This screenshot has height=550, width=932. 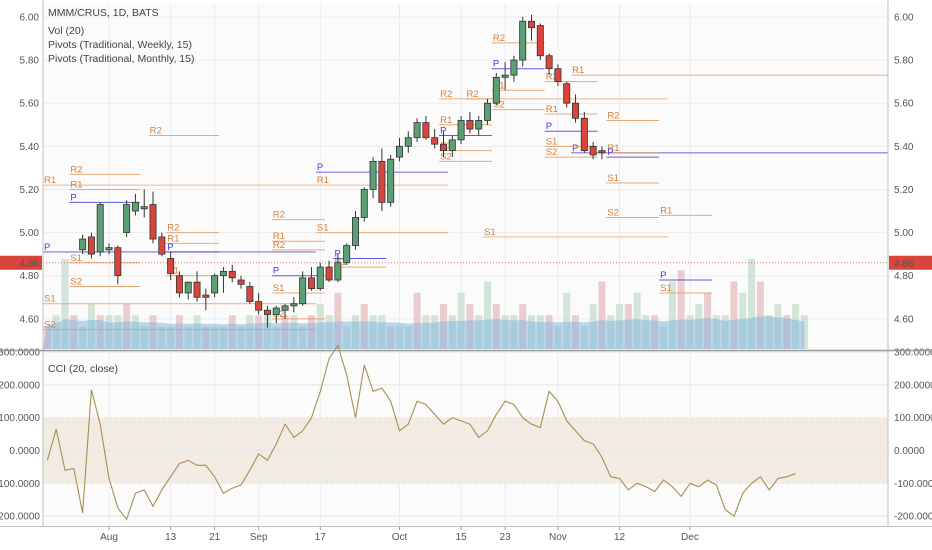 What do you see at coordinates (323, 228) in the screenshot?
I see `pivot-label-s1: S1` at bounding box center [323, 228].